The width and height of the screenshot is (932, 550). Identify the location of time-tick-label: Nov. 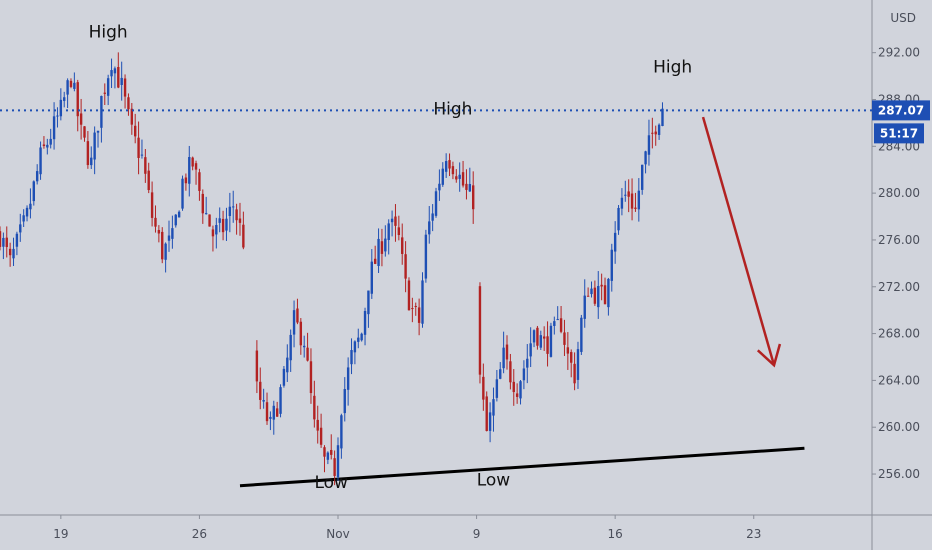
(337, 534).